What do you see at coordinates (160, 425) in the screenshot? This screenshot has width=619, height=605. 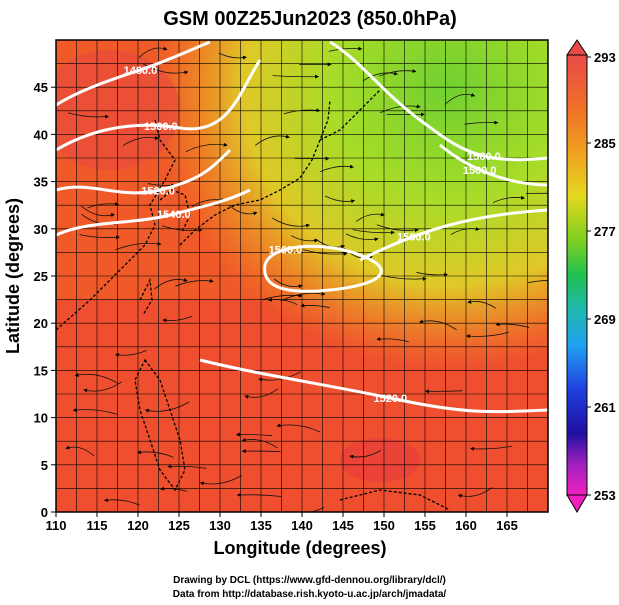 I see `coastline-philippines` at bounding box center [160, 425].